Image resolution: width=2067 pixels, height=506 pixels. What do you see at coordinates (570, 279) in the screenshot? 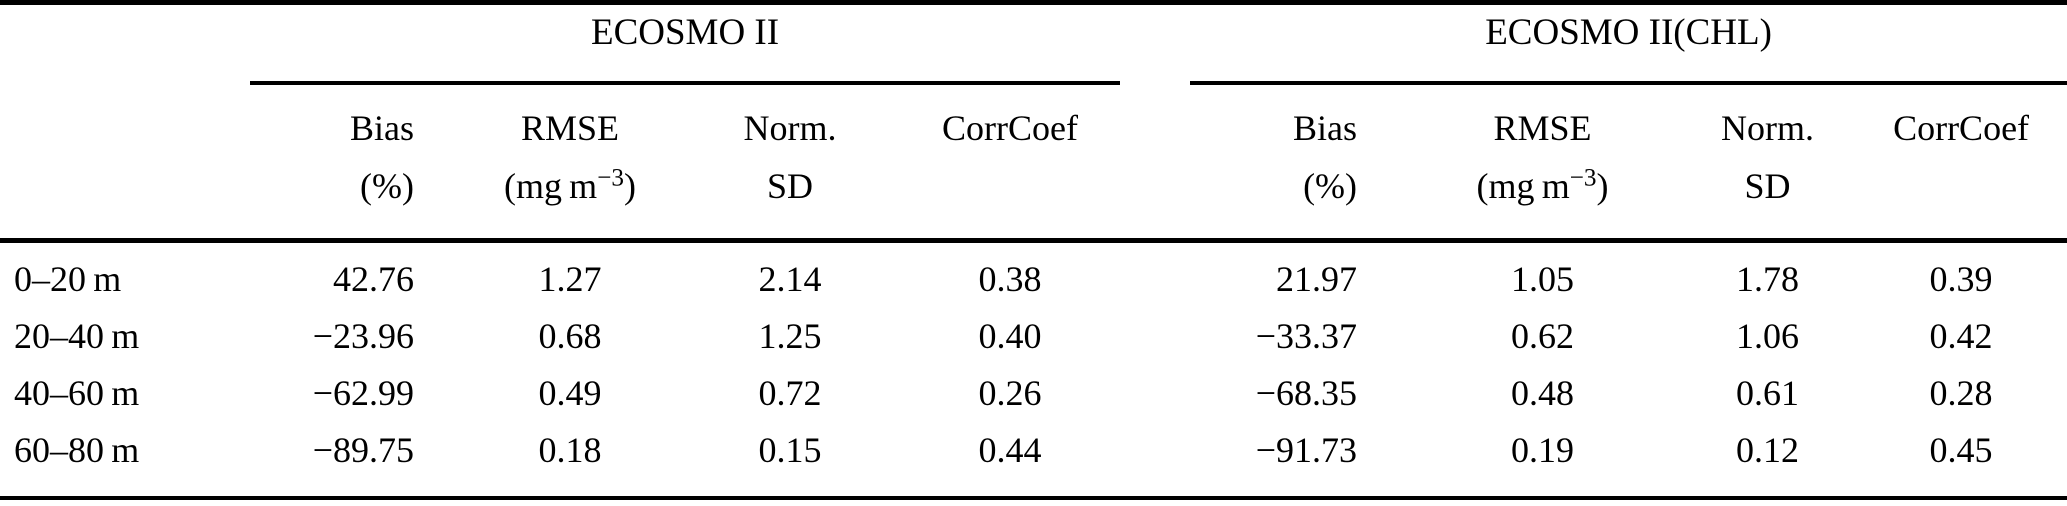
I see `cell-g1-rmse: 1.27` at bounding box center [570, 279].